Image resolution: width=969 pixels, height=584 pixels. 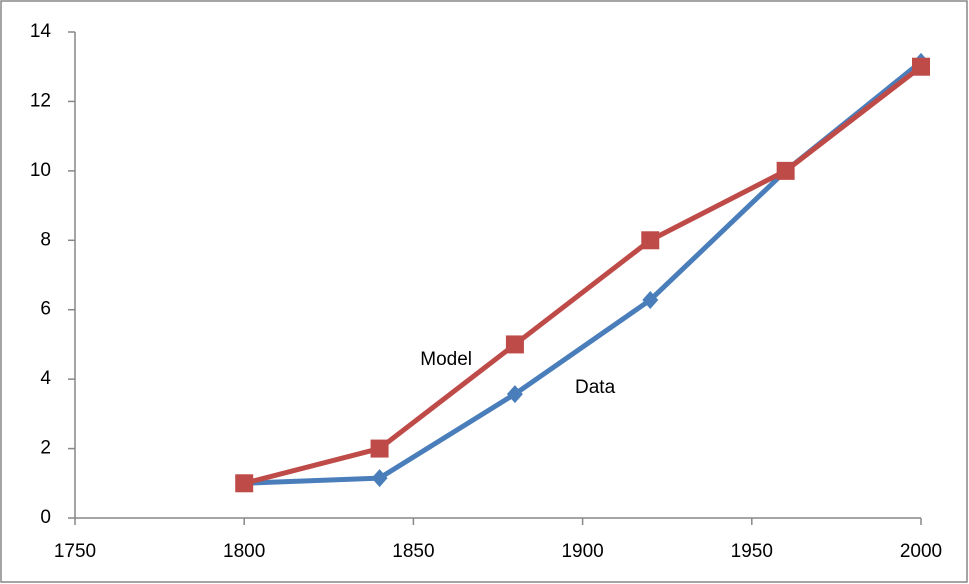 What do you see at coordinates (752, 551) in the screenshot?
I see `x-tick-label: 1950` at bounding box center [752, 551].